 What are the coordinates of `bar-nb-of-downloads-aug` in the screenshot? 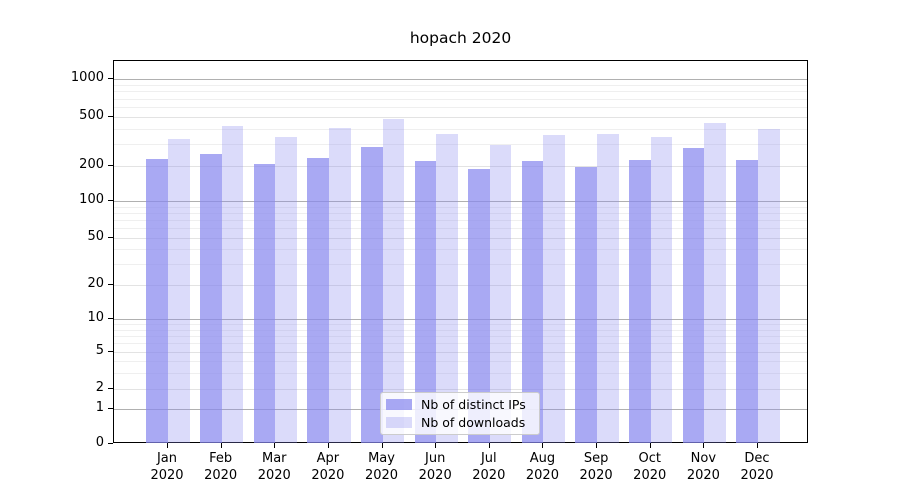 It's located at (554, 288).